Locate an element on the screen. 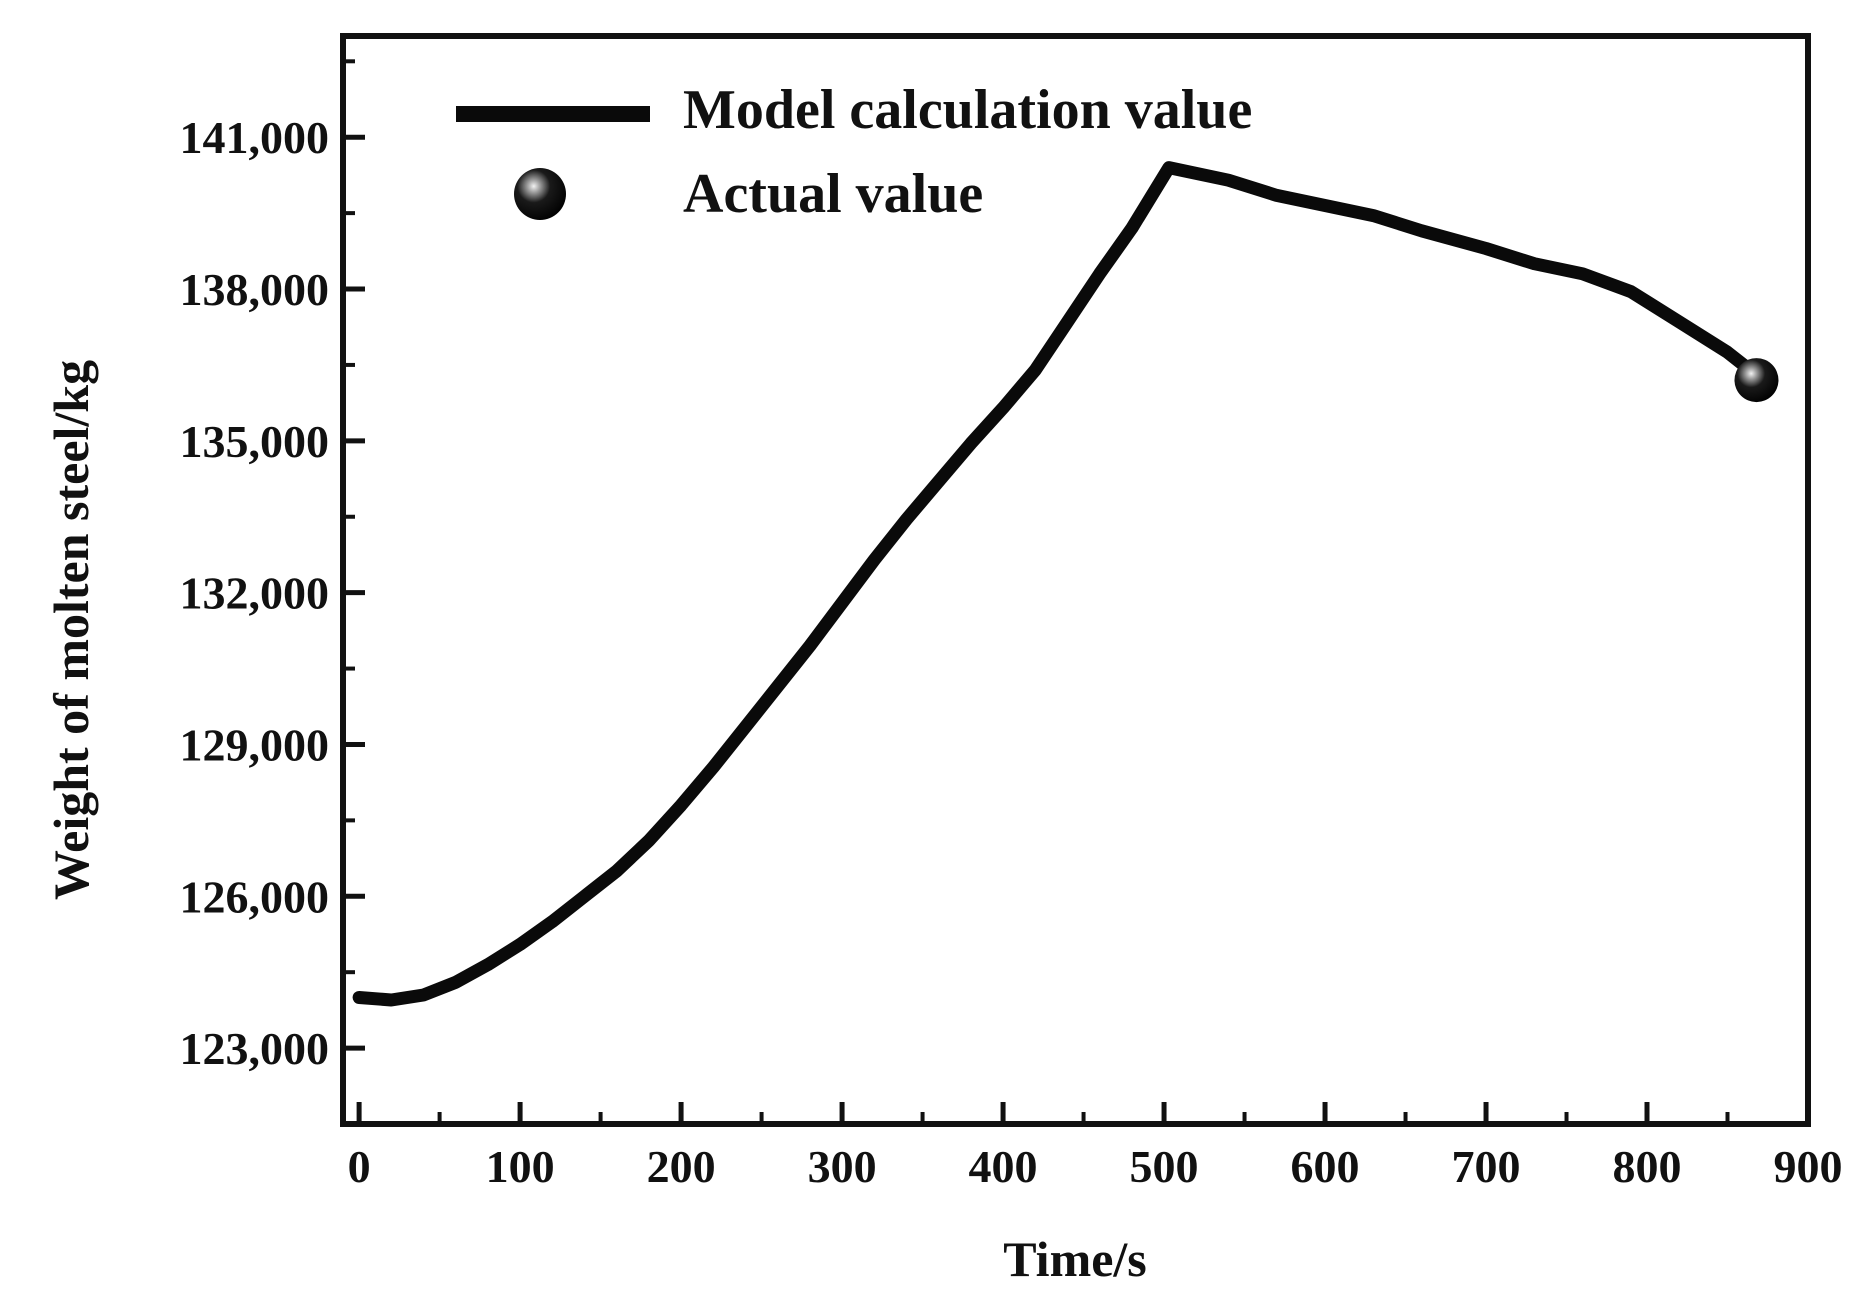  legend-label-model: Model calculation value is located at coordinates (967, 110).